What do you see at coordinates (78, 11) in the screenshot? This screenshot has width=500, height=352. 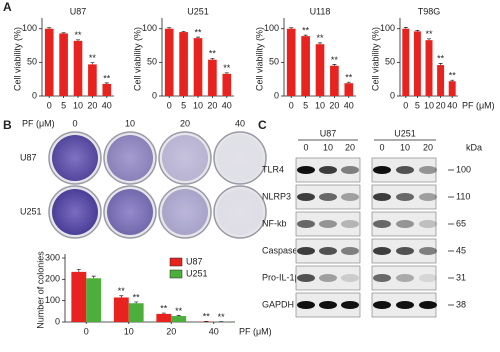 I see `chart-title: U87` at bounding box center [78, 11].